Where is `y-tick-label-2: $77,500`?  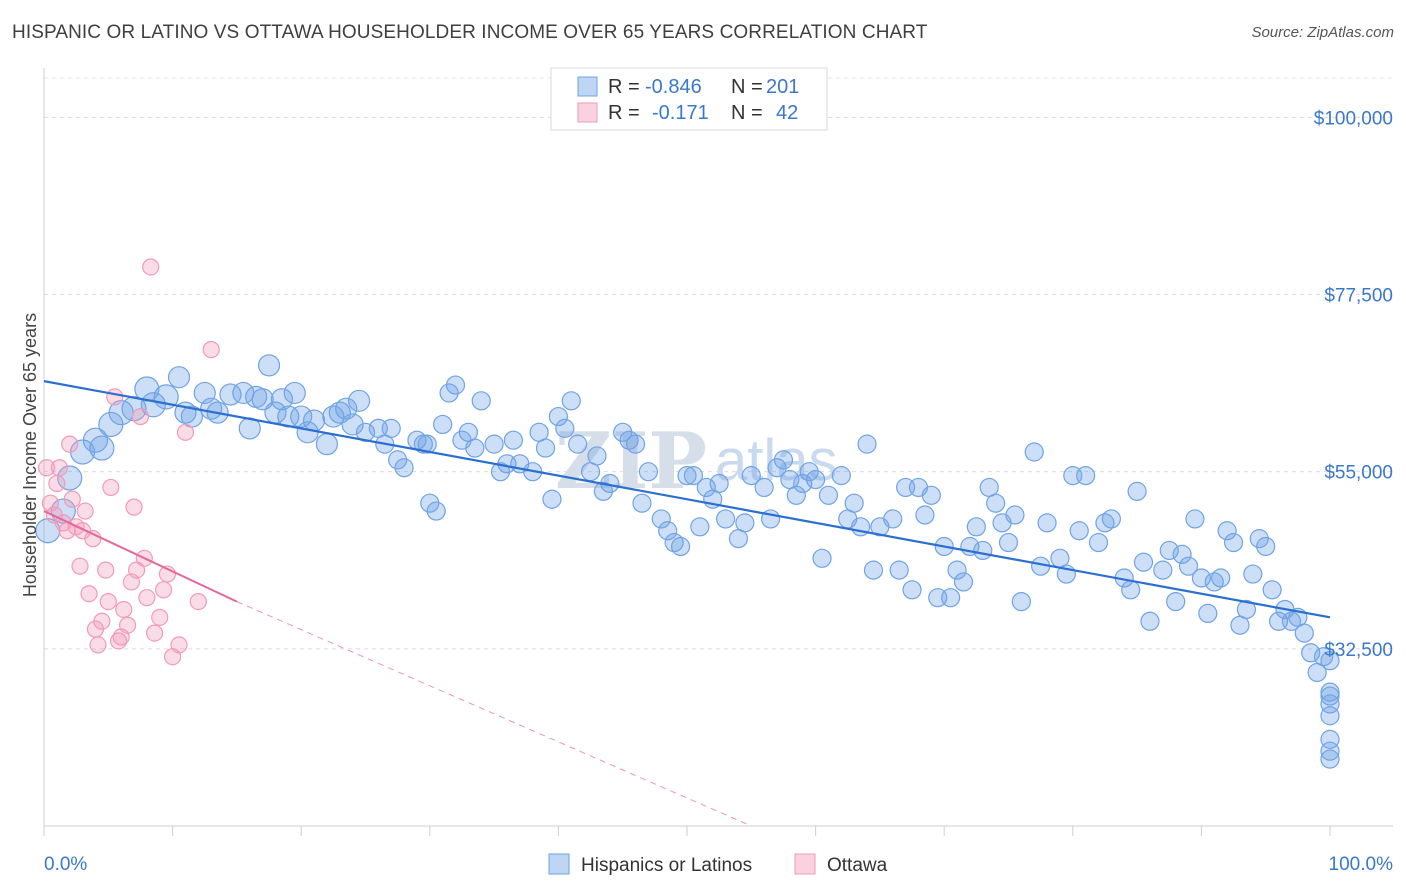
y-tick-label-2: $77,500 is located at coordinates (1358, 296).